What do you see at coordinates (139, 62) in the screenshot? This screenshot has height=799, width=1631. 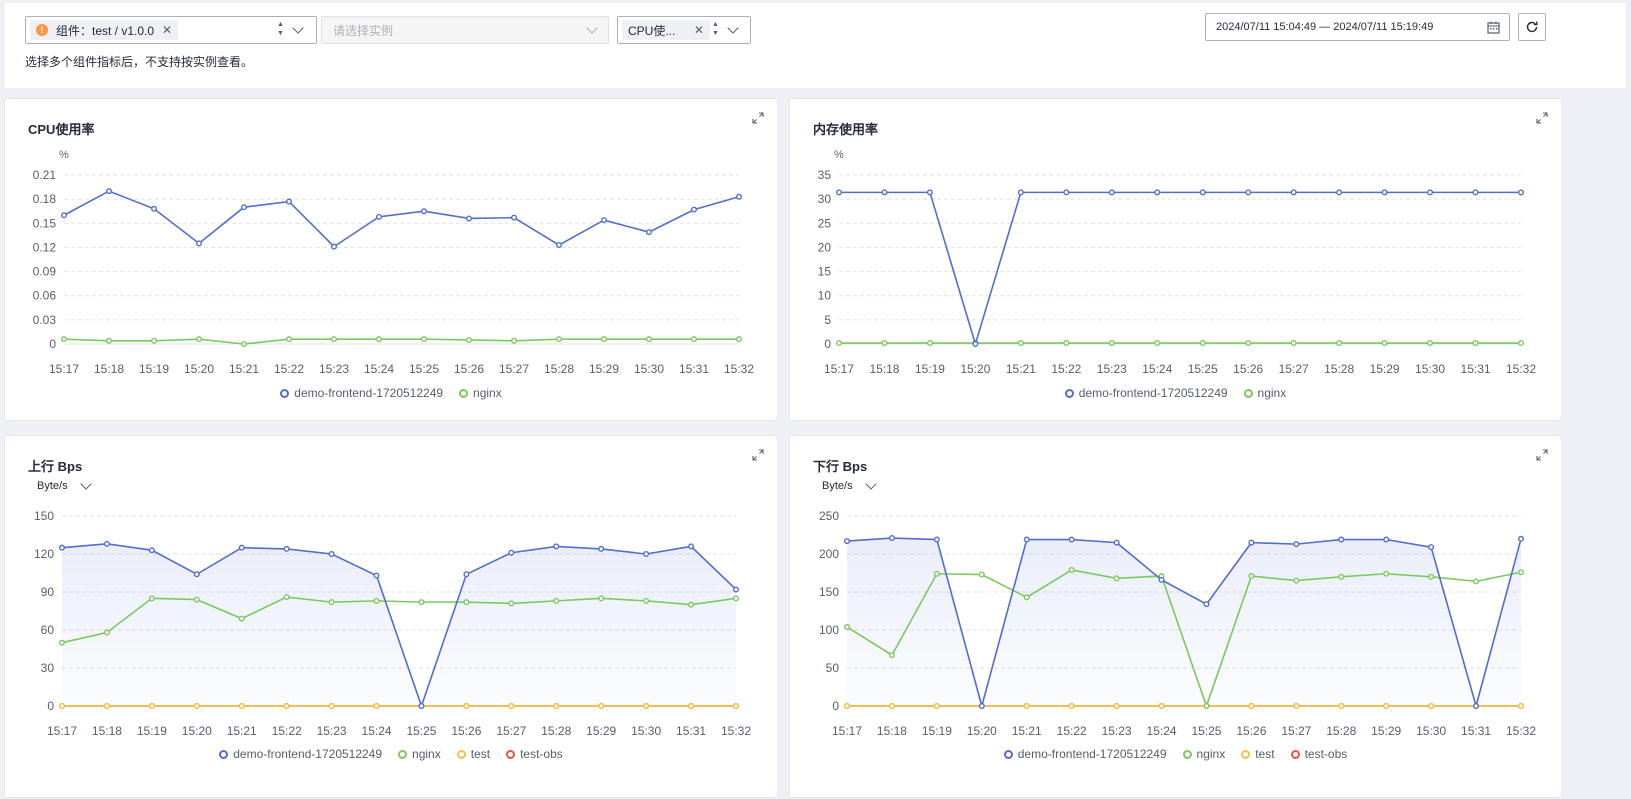 I see `multi-select-hint: 选择多个组件指标后，不支持按实例查看。` at bounding box center [139, 62].